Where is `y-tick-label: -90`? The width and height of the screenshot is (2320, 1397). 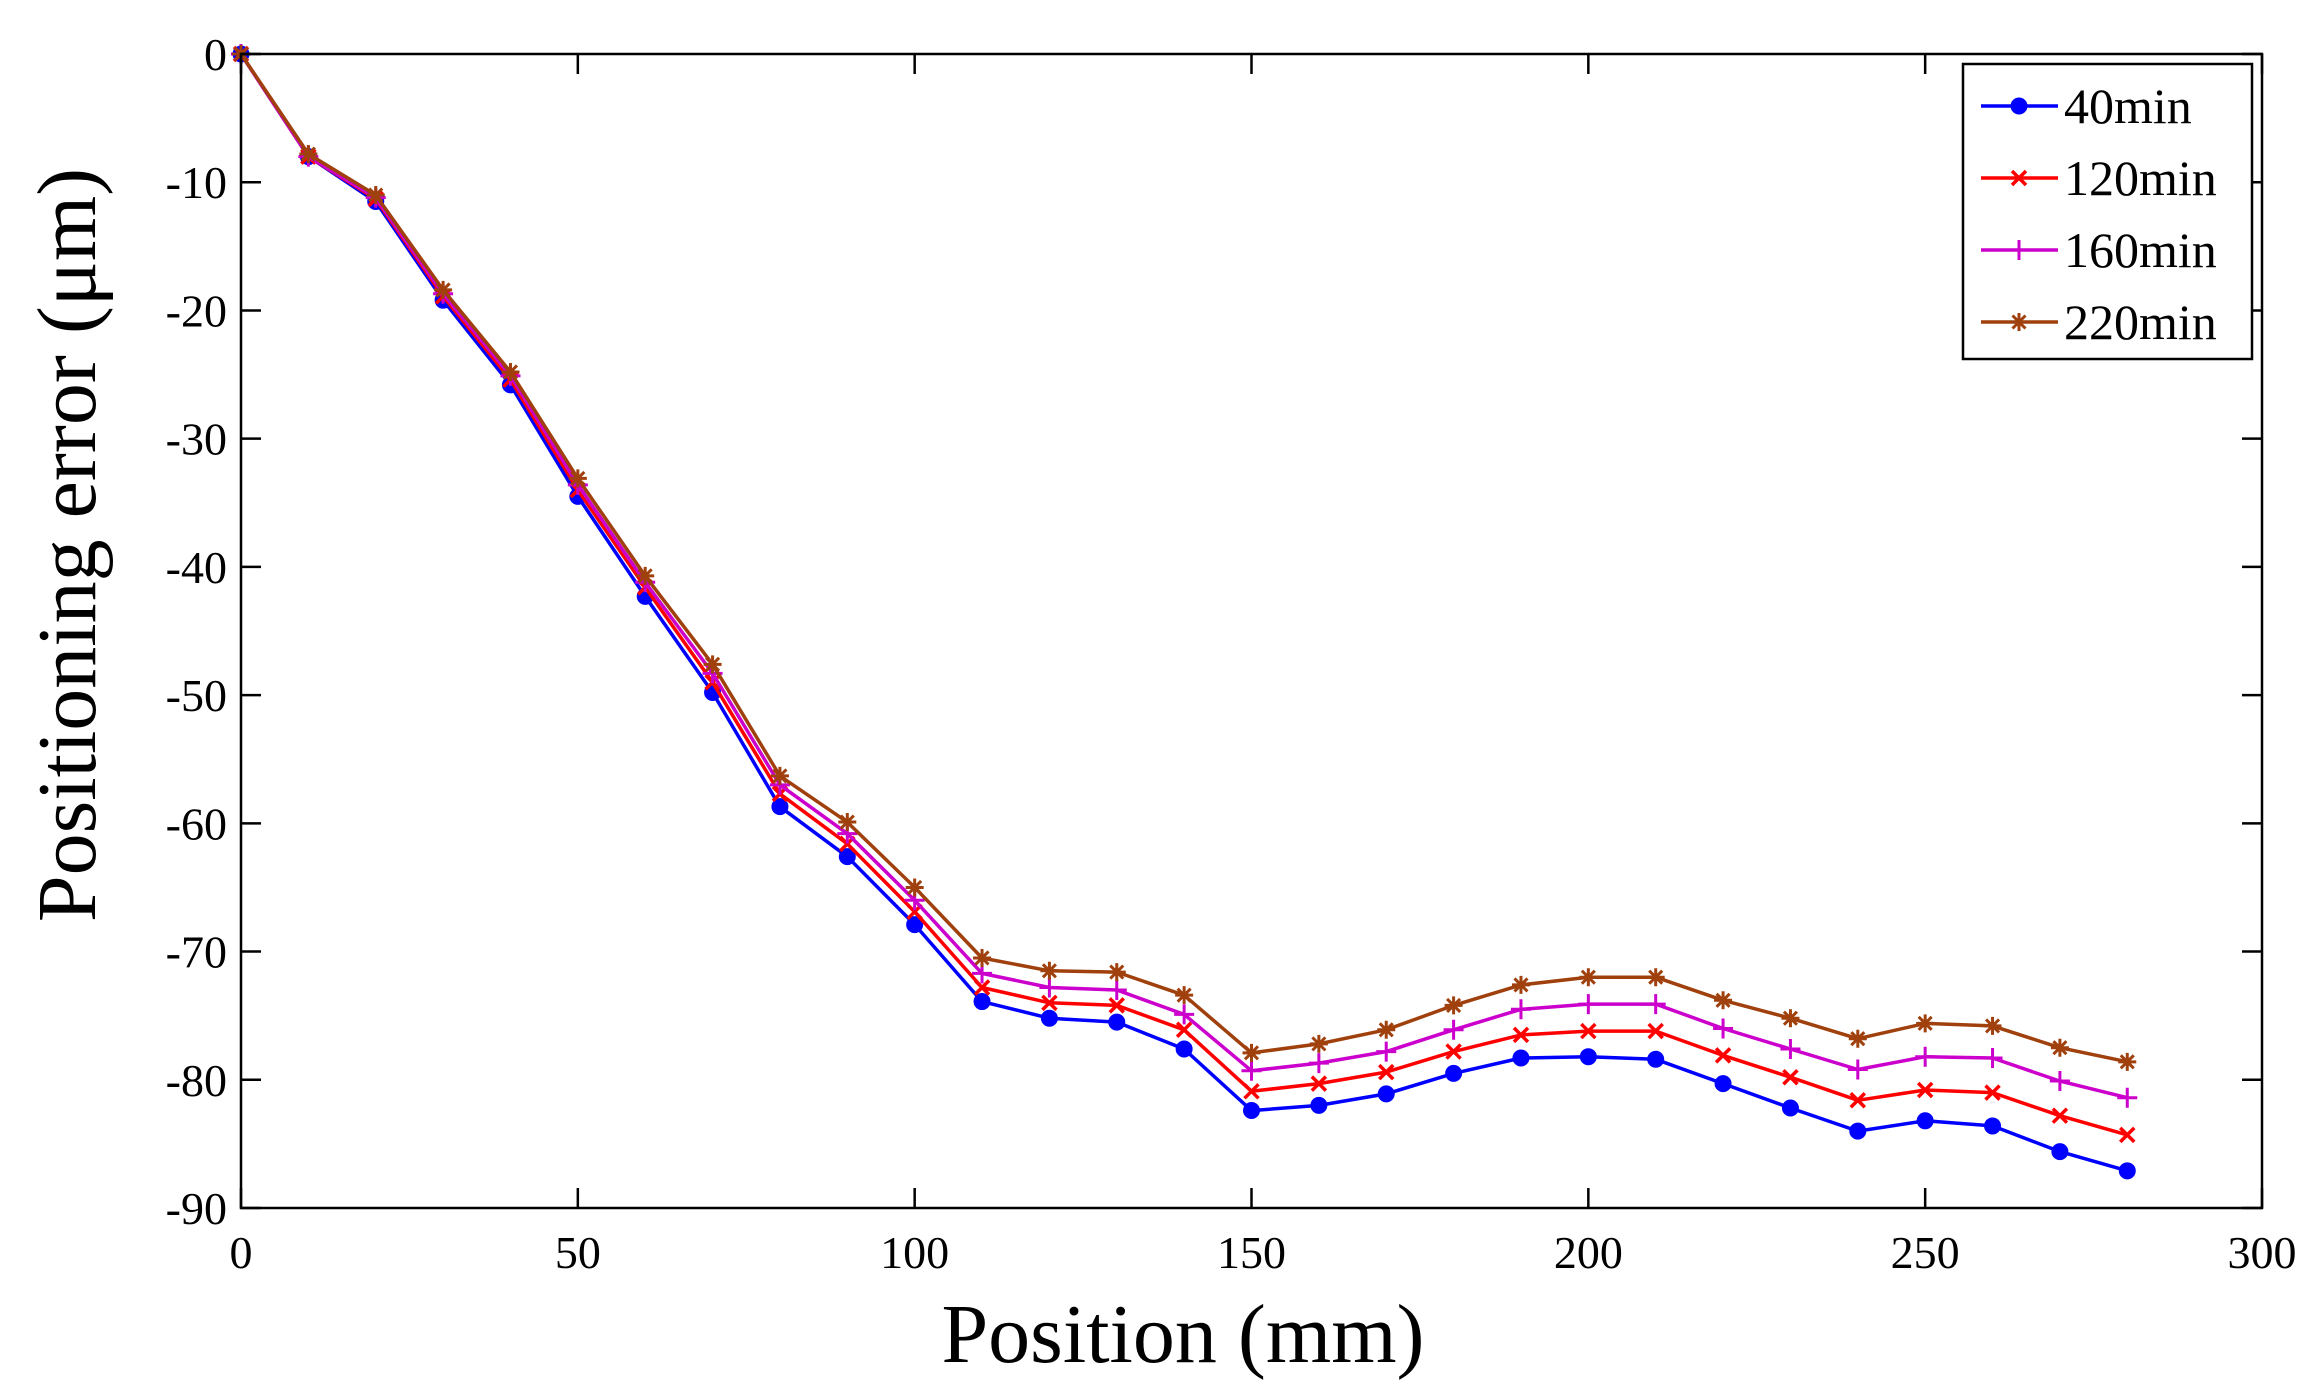
y-tick-label: -90 is located at coordinates (196, 1208).